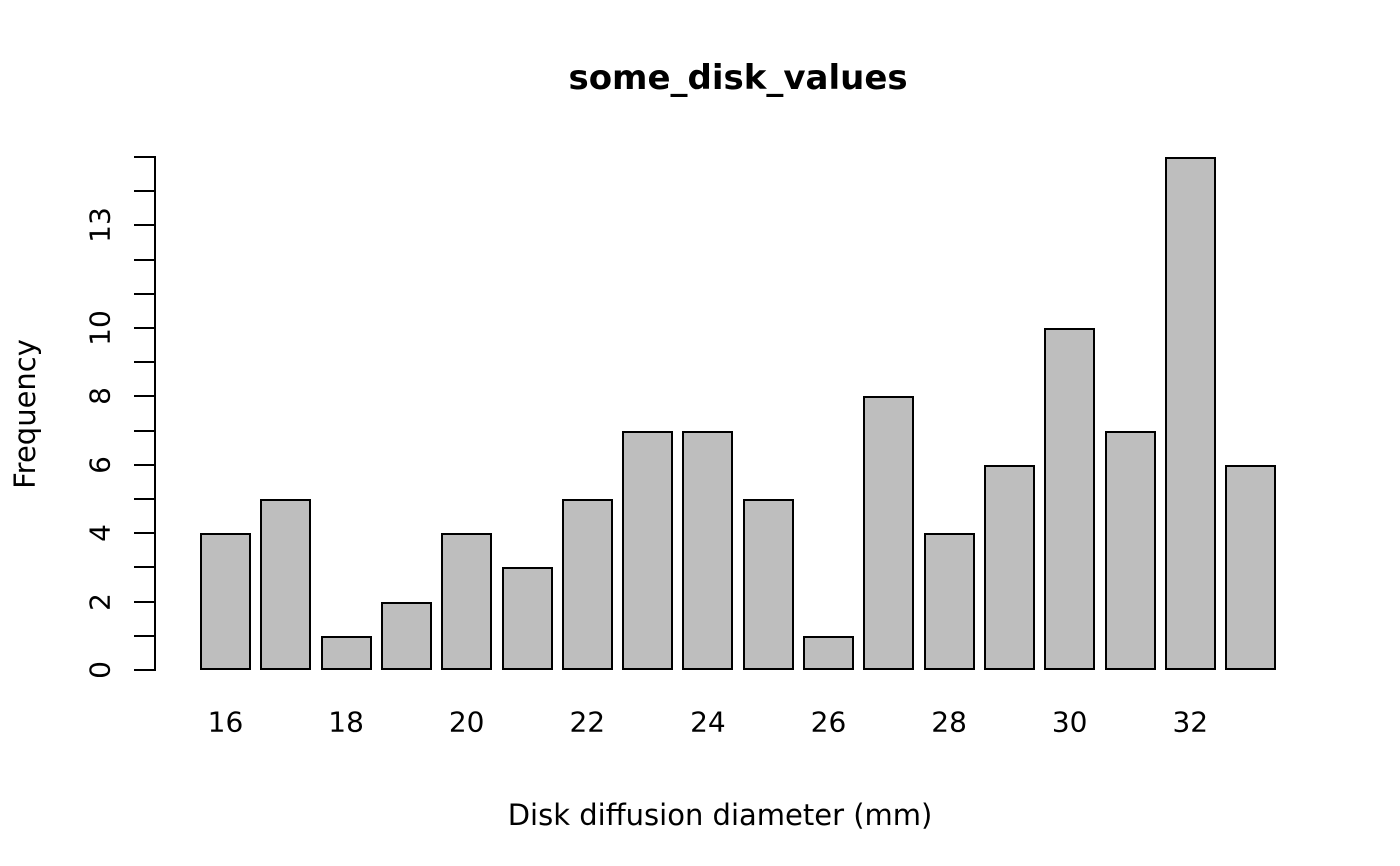 The width and height of the screenshot is (1400, 866). Describe the element at coordinates (708, 722) in the screenshot. I see `x-tick-label: 24` at that location.